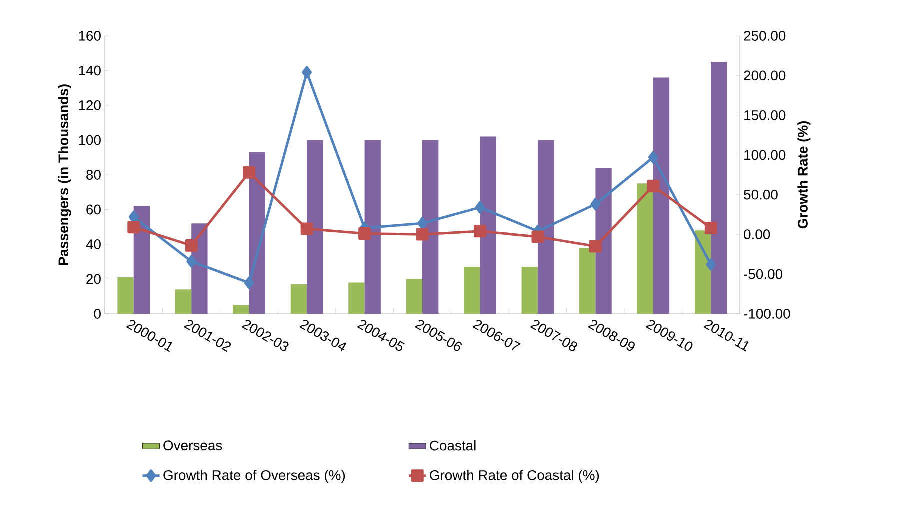  I want to click on y-tick-label: 120, so click(90, 105).